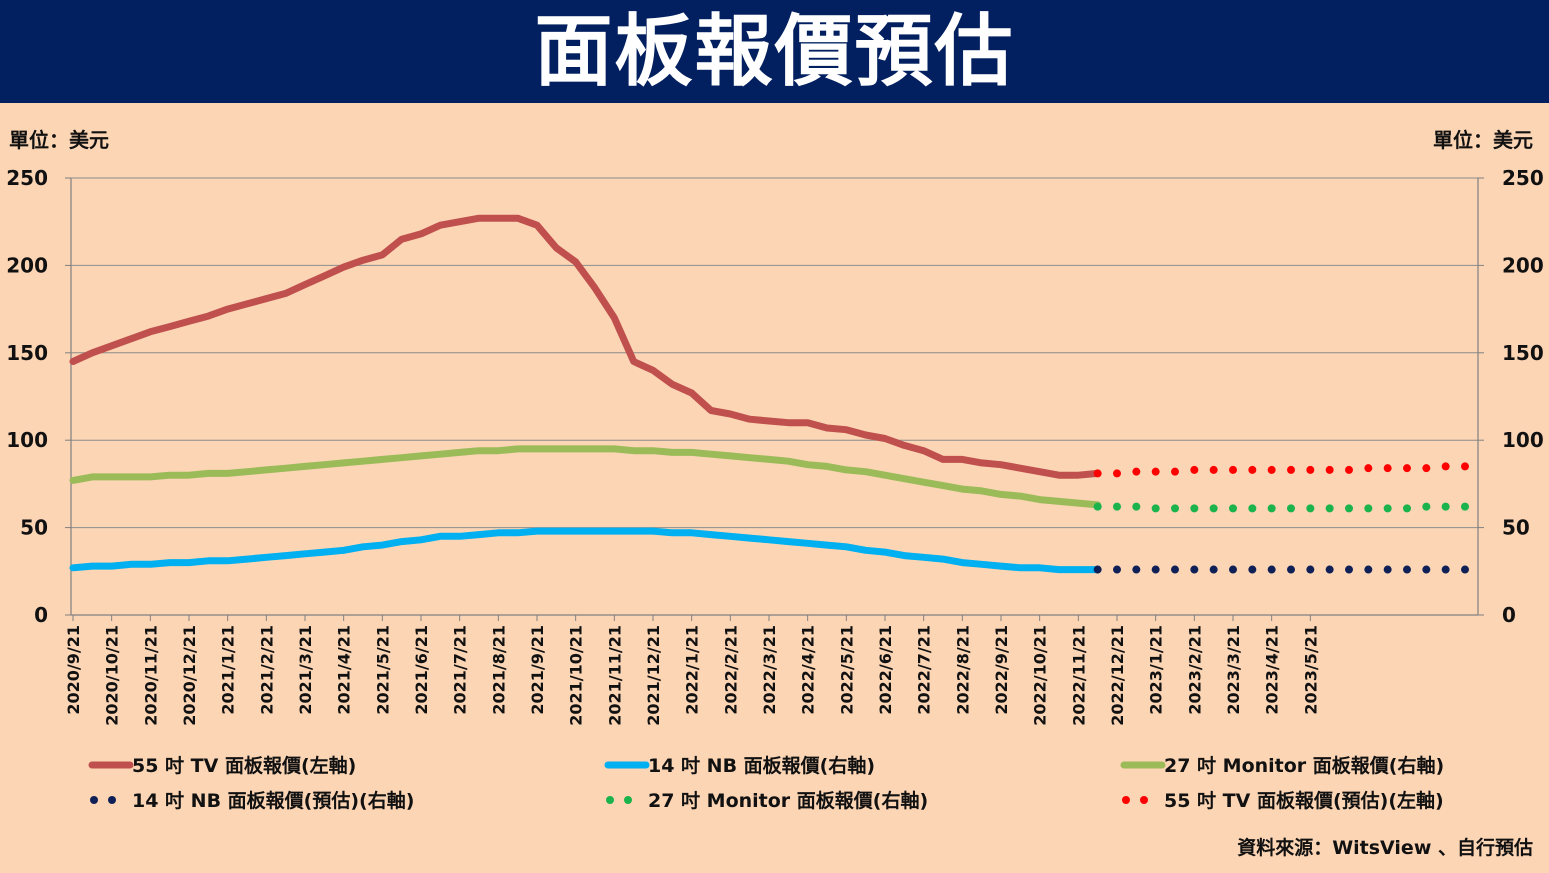 The width and height of the screenshot is (1549, 873). Describe the element at coordinates (27, 353) in the screenshot. I see `y-tick-label: 150` at that location.